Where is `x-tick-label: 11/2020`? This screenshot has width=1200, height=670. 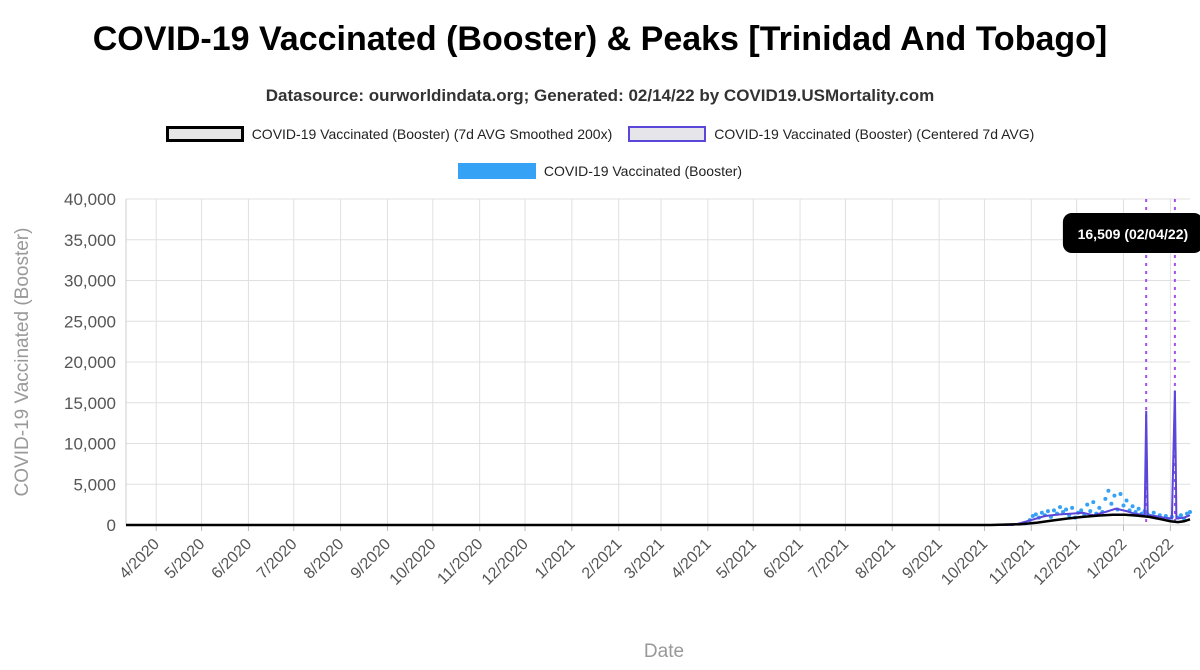
x-tick-label: 11/2020 is located at coordinates (460, 562).